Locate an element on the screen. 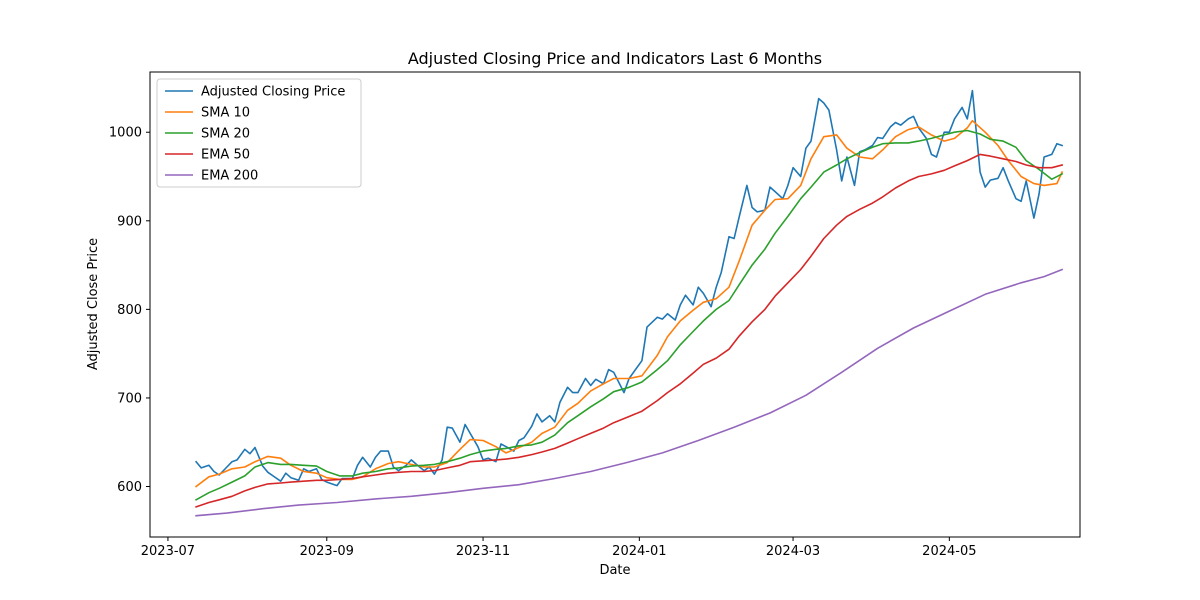 Image resolution: width=1200 pixels, height=600 pixels. y-tick-label: 600 is located at coordinates (129, 487).